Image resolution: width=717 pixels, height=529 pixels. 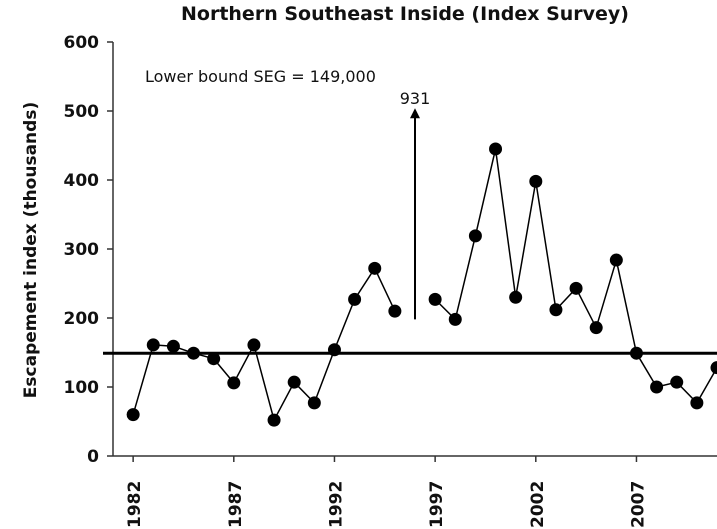 I want to click on x-tick-label: 2007, so click(x=638, y=504).